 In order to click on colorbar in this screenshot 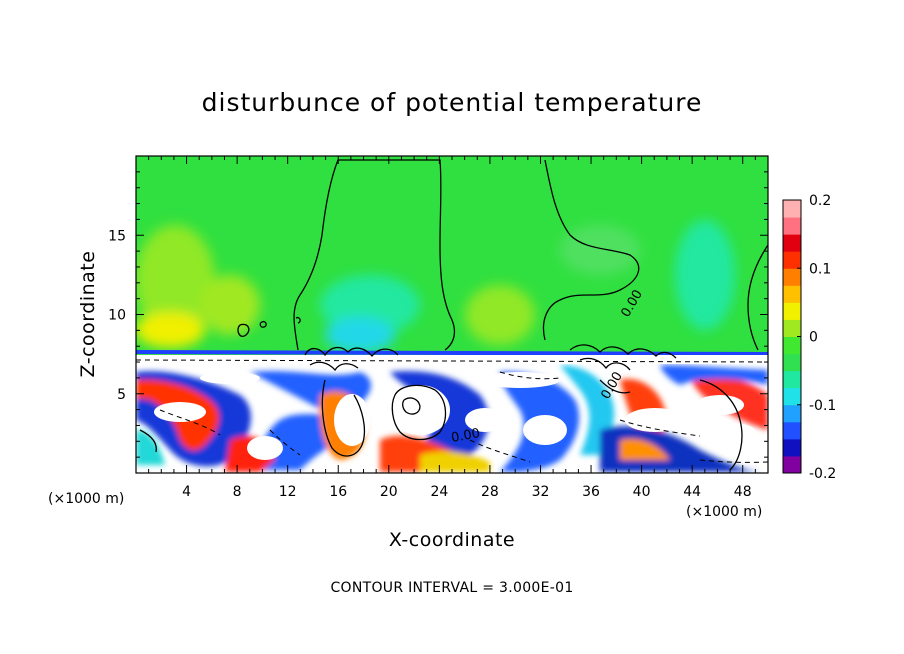, I will do `click(792, 336)`.